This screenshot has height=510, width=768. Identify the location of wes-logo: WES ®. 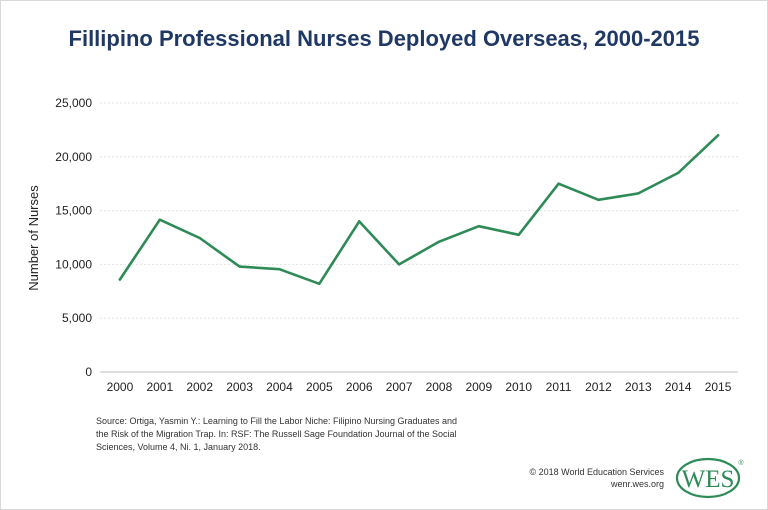
(709, 478).